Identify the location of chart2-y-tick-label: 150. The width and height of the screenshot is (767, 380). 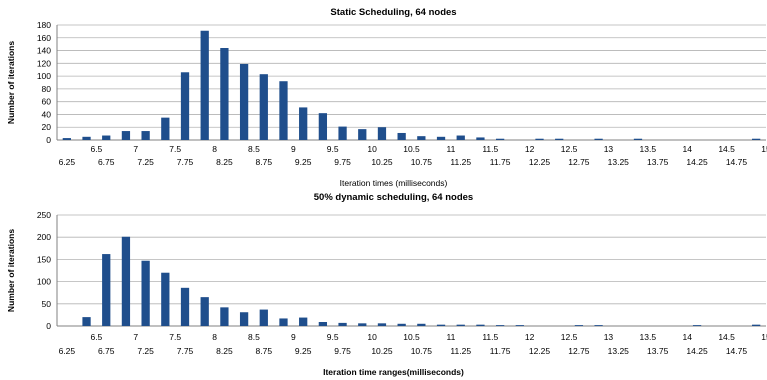
(44, 259).